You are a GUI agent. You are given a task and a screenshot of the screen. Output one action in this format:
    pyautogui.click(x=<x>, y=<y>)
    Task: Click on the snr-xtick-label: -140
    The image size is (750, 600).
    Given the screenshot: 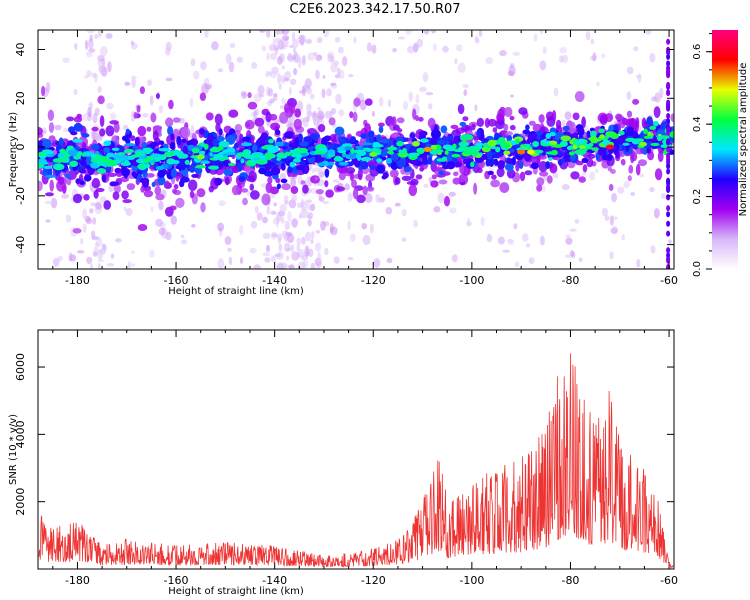 What is the action you would take?
    pyautogui.click(x=274, y=580)
    